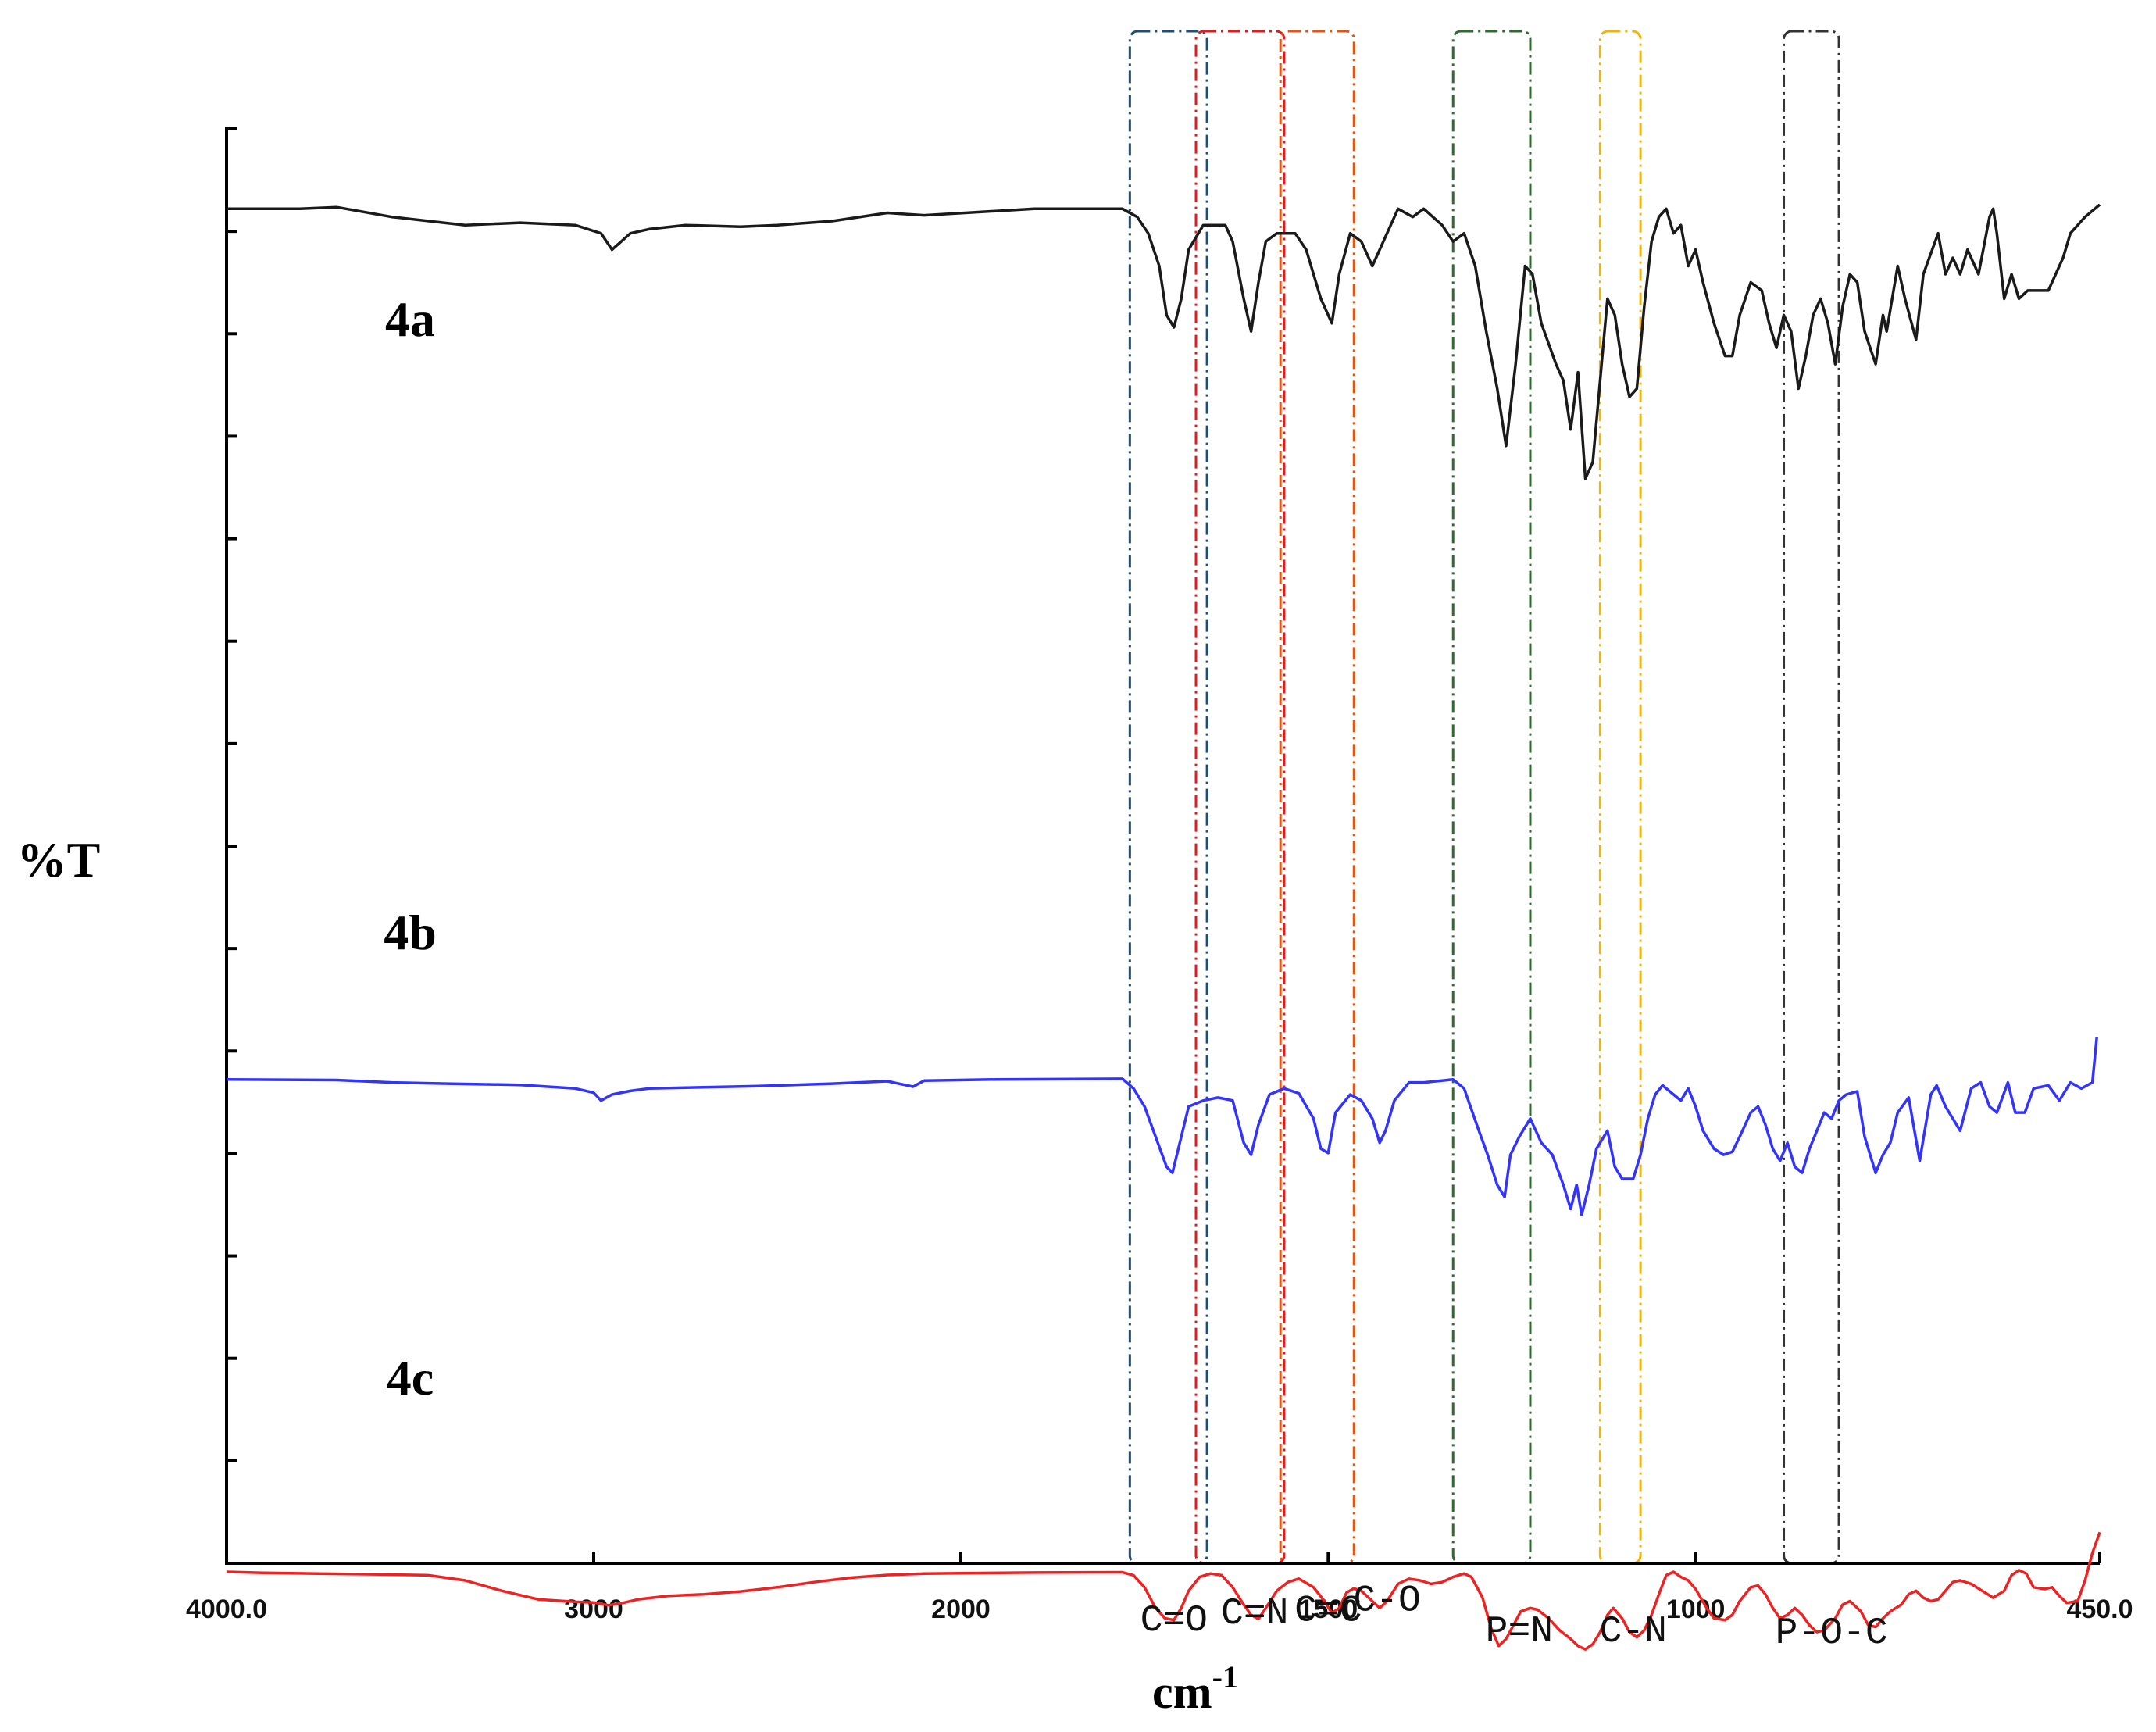 The image size is (2156, 1732). What do you see at coordinates (411, 1377) in the screenshot?
I see `series-label-4c: 4c` at bounding box center [411, 1377].